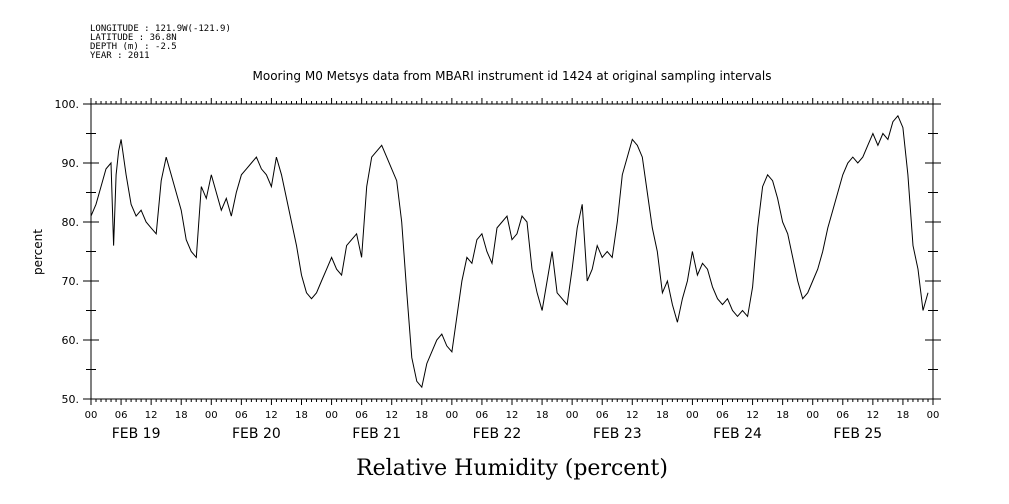 This screenshot has width=1009, height=504. I want to click on day-label: FEB 23, so click(617, 434).